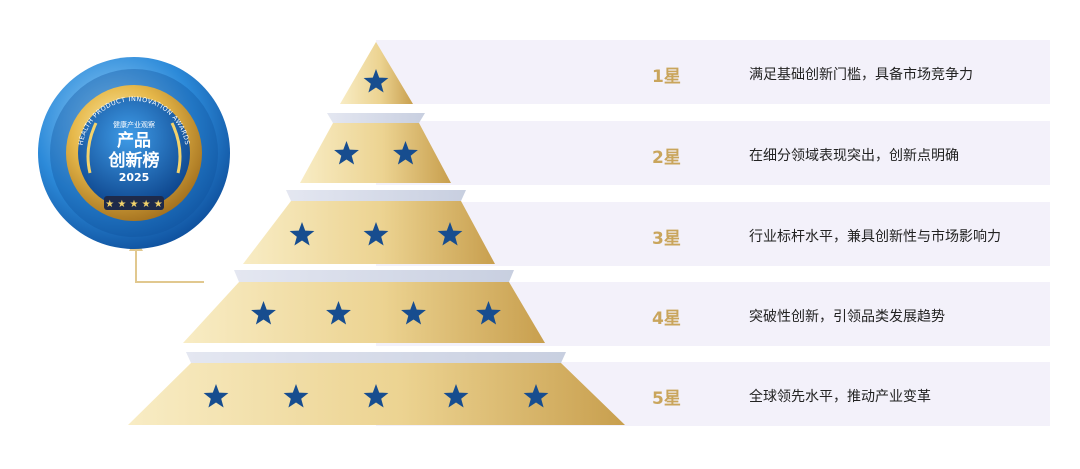  What do you see at coordinates (134, 177) in the screenshot?
I see `badge-year: 2025` at bounding box center [134, 177].